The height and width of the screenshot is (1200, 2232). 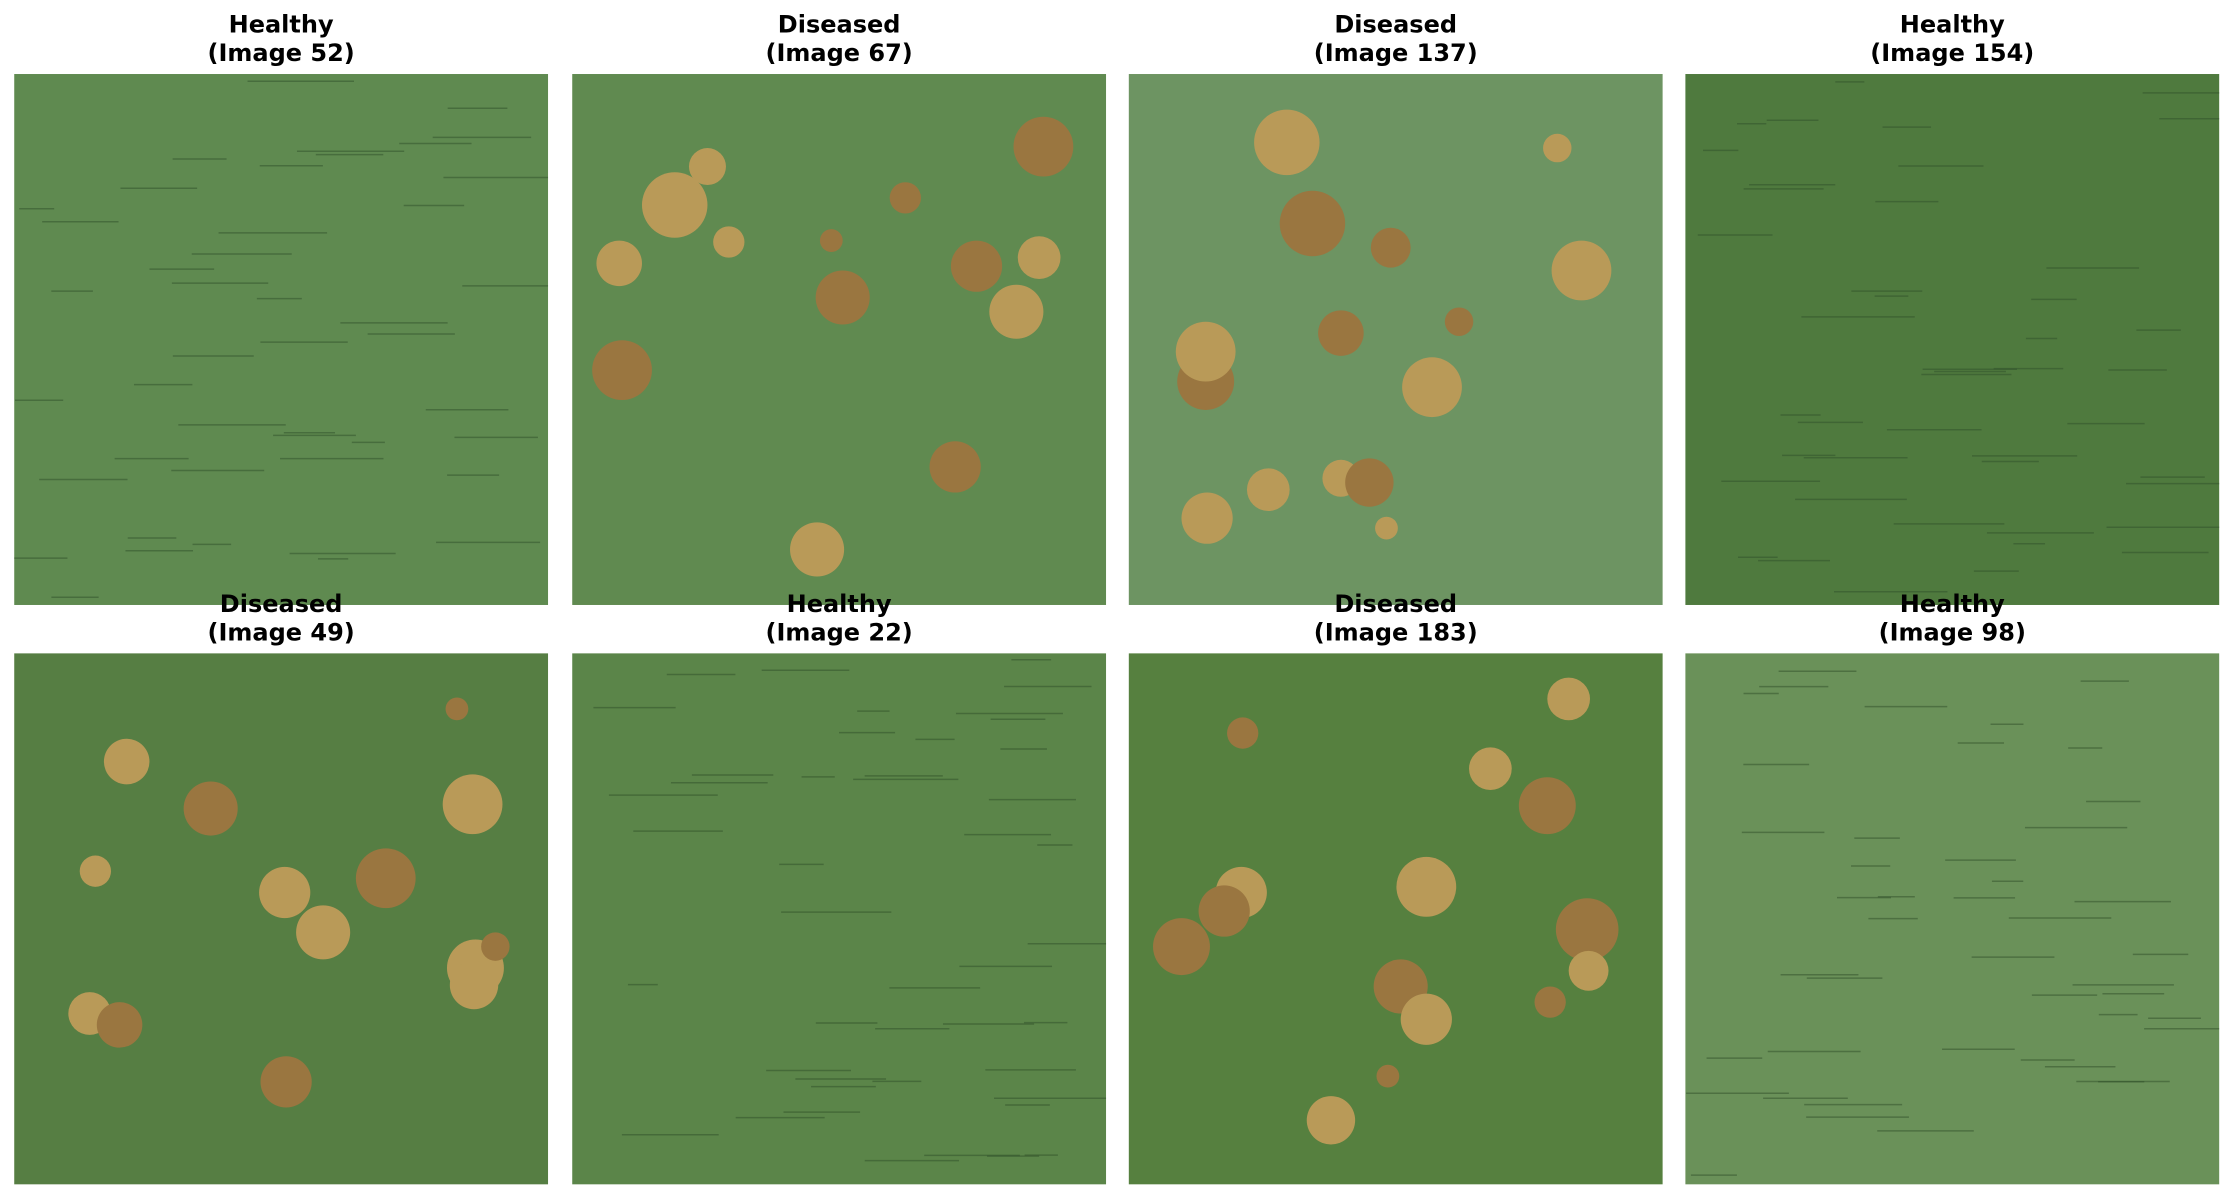 I want to click on panel: Healthy(Image 52), so click(x=281, y=308).